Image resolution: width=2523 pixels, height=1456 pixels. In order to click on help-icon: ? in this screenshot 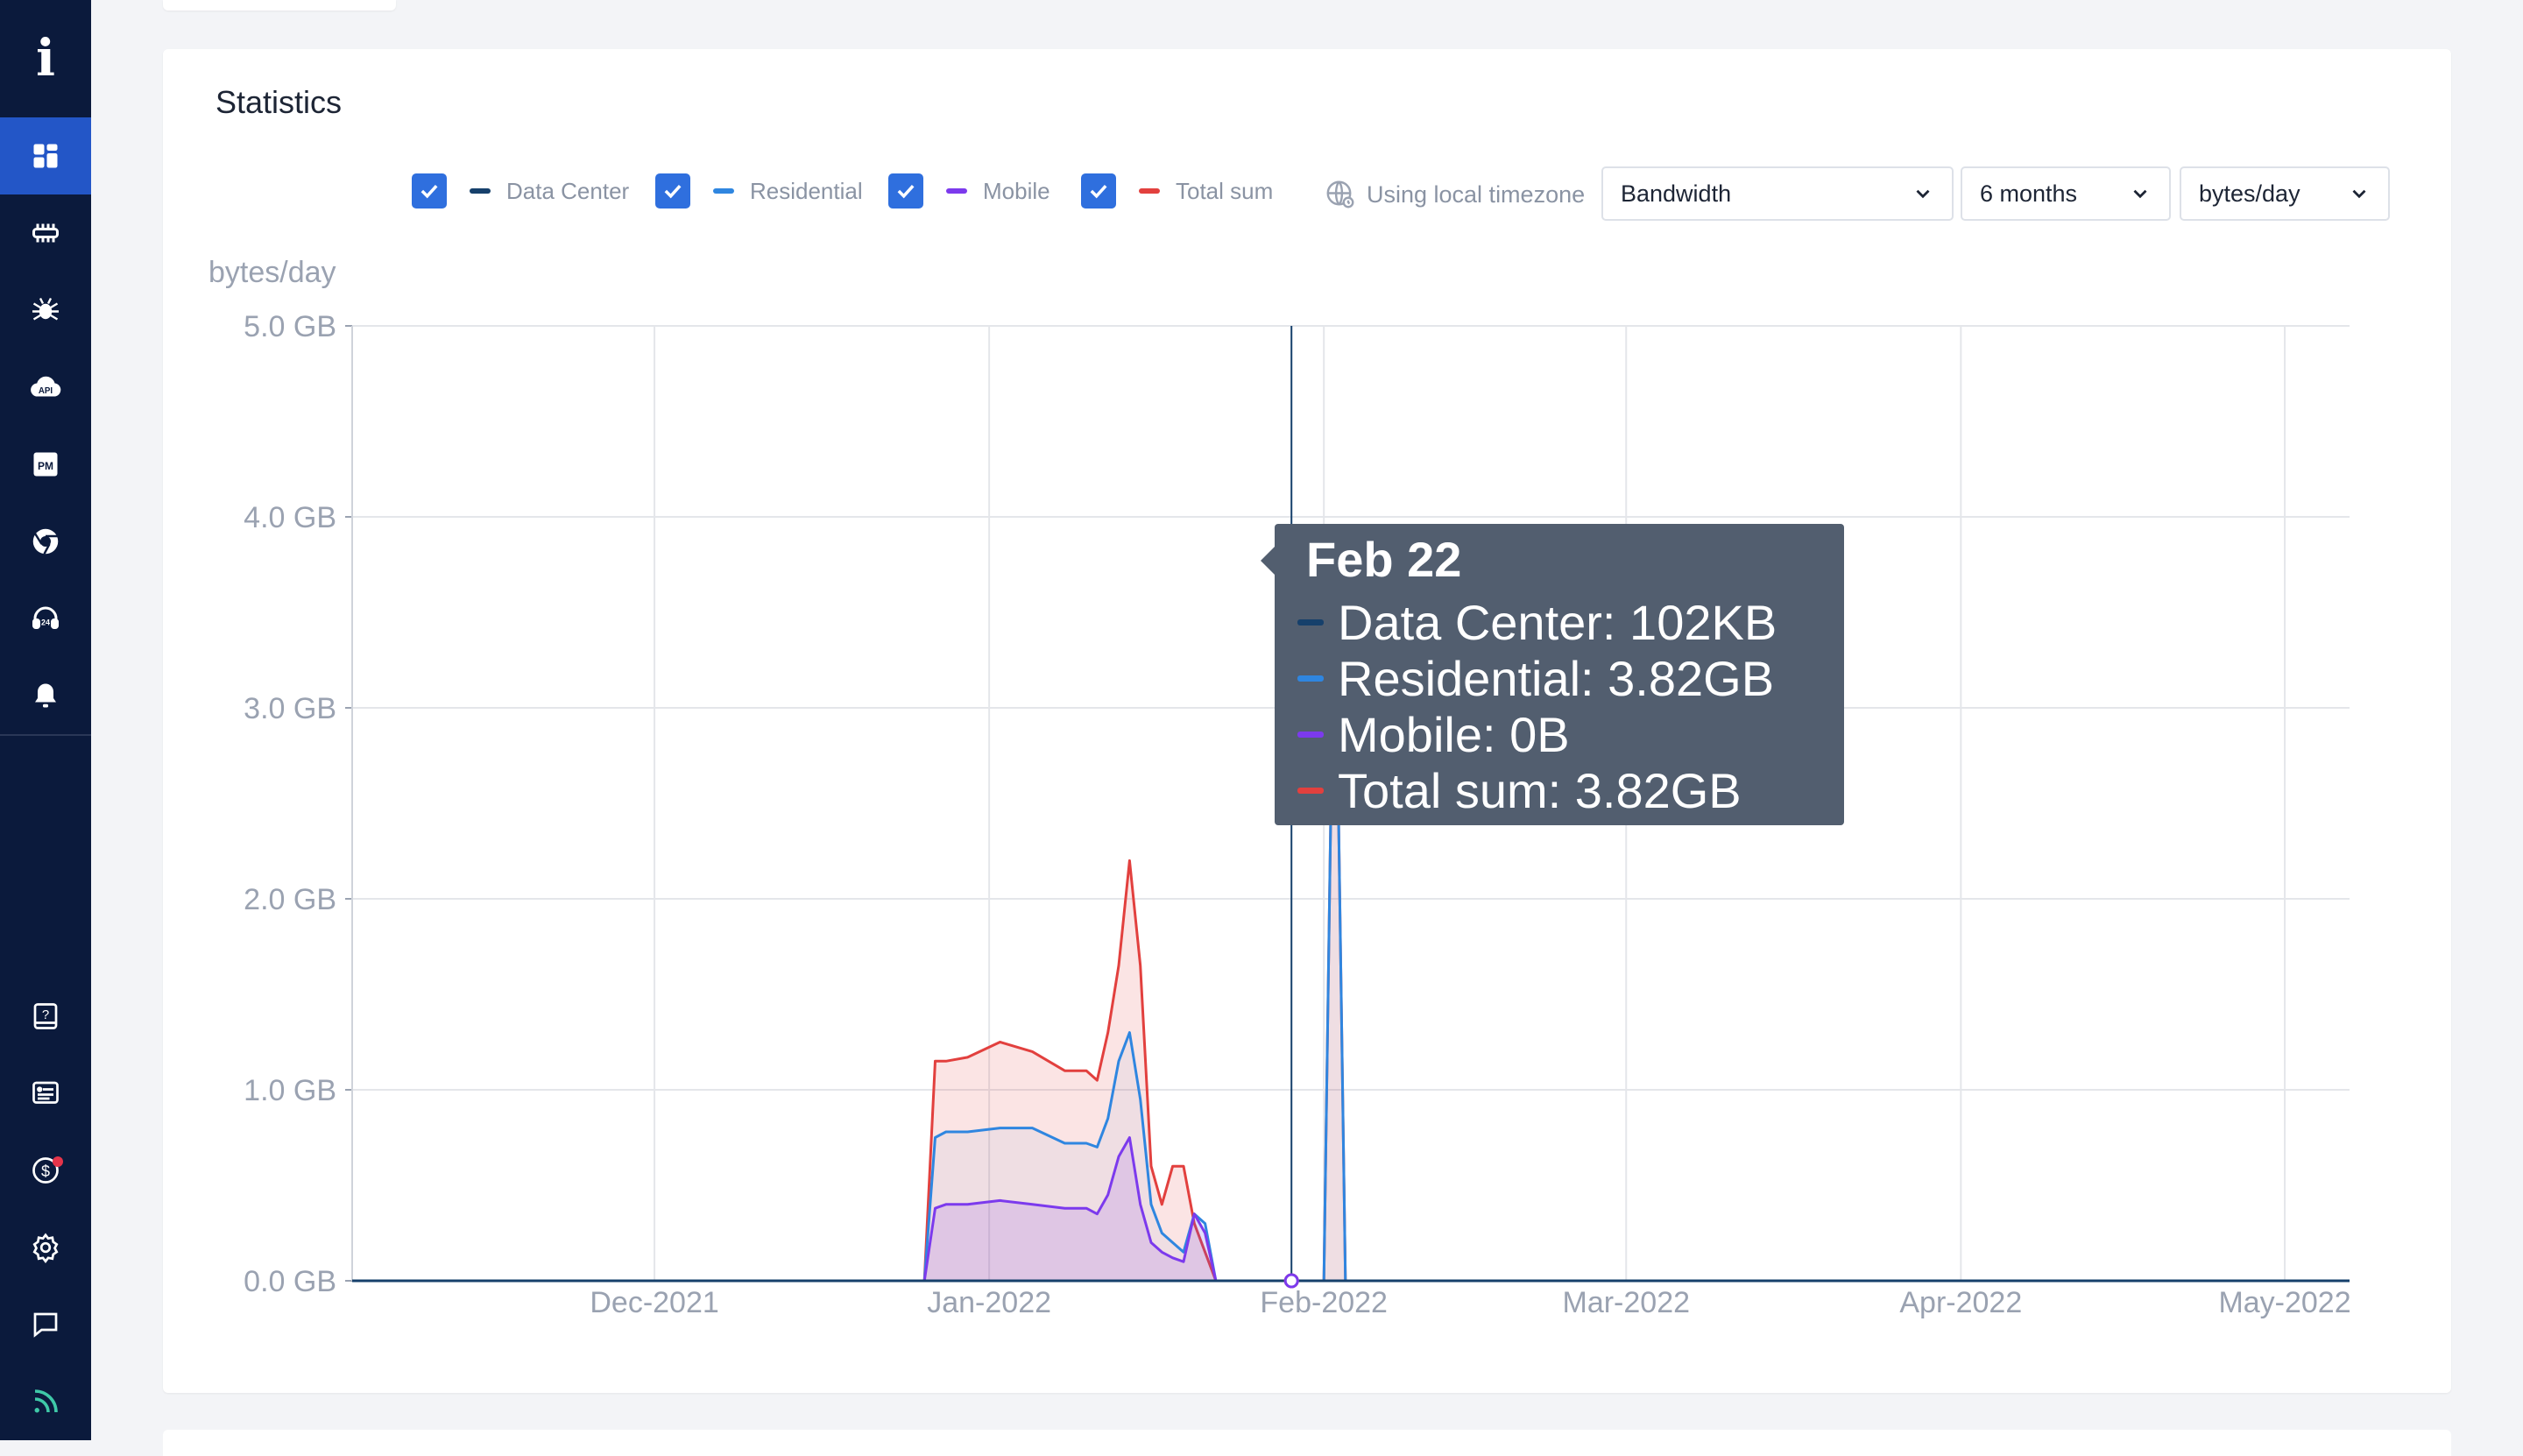, I will do `click(45, 1016)`.